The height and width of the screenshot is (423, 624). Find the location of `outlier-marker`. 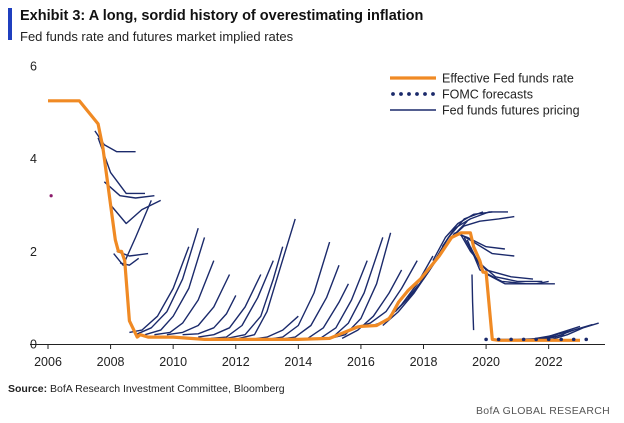

outlier-marker is located at coordinates (51, 196).